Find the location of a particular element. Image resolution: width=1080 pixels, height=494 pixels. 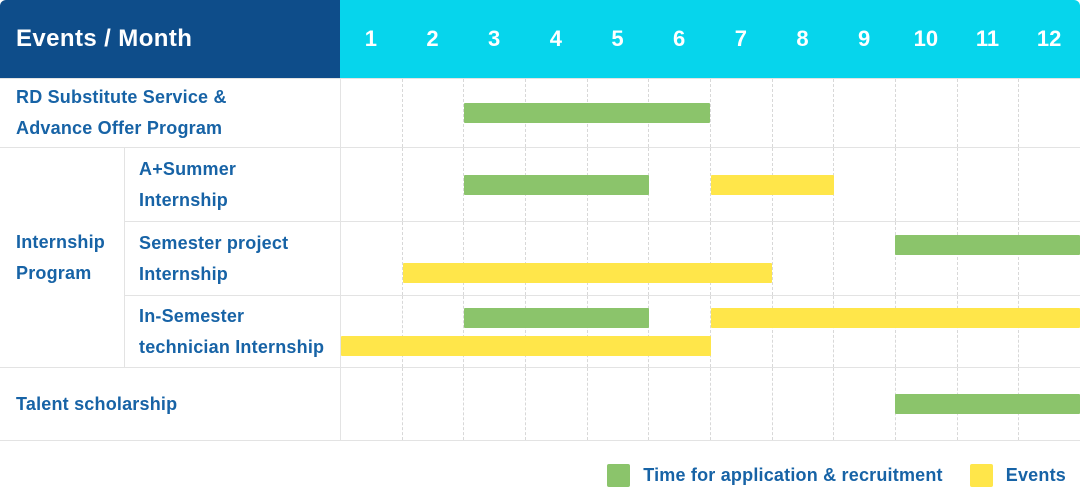

month-header-10: 10 is located at coordinates (926, 39).